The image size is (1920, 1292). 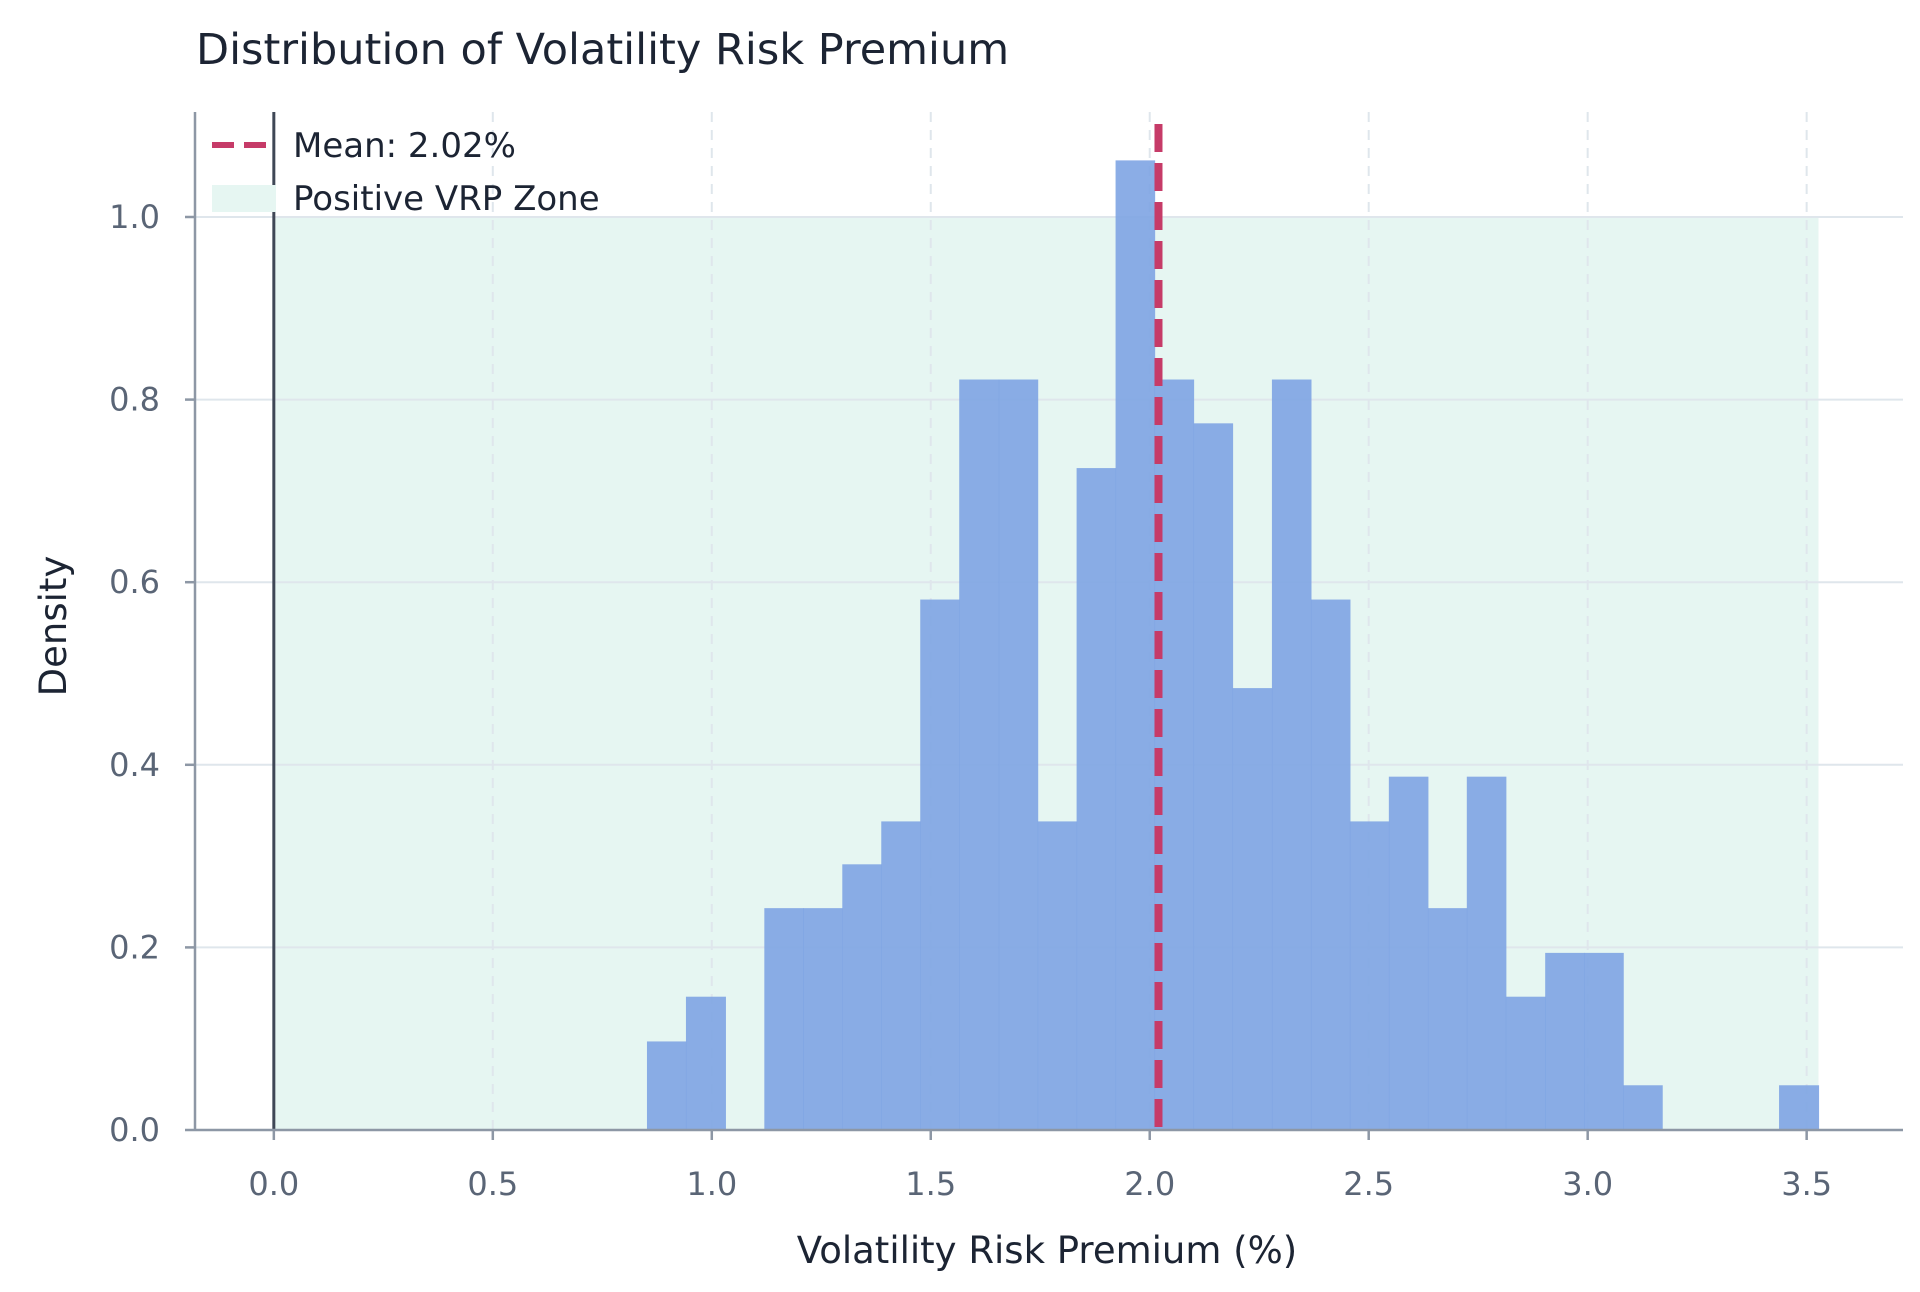 What do you see at coordinates (134, 765) in the screenshot?
I see `y-tick-label: 0.4` at bounding box center [134, 765].